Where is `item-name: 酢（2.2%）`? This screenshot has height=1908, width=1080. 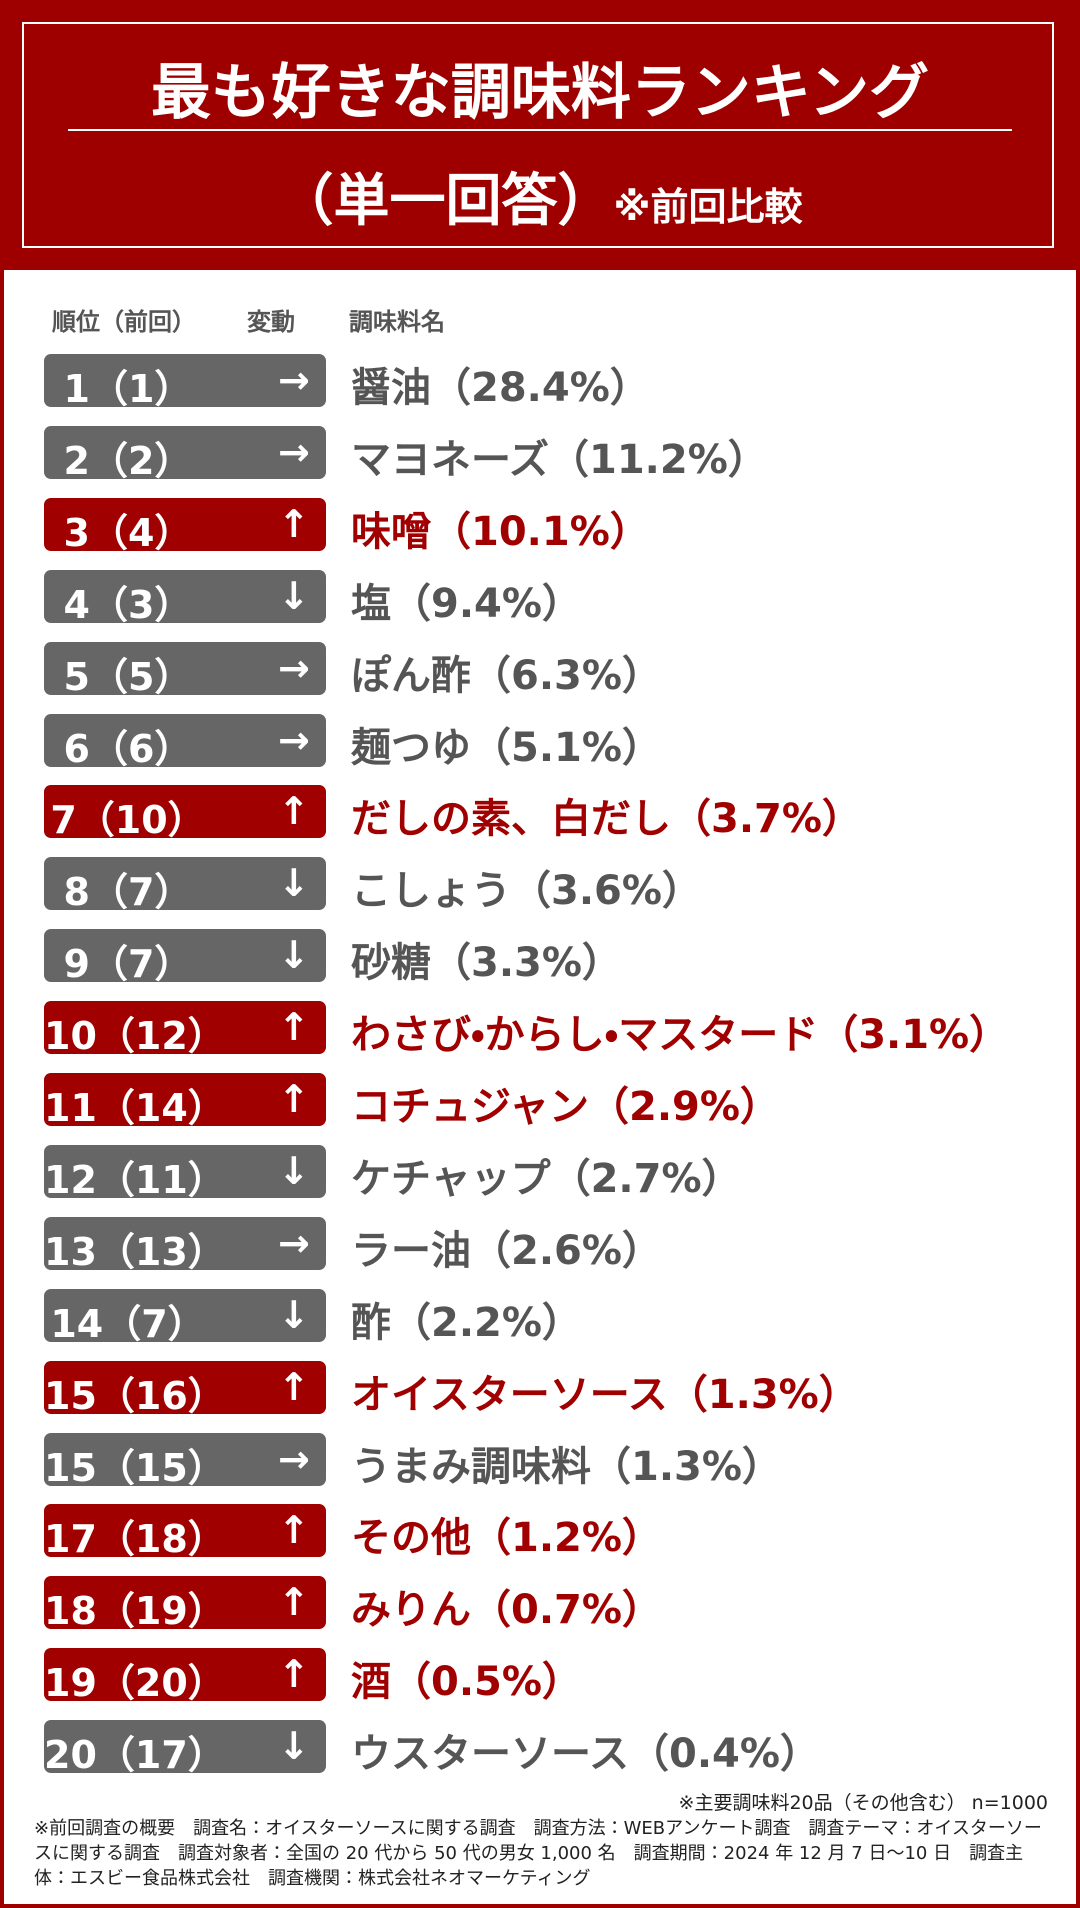
item-name: 酢（2.2%） is located at coordinates (466, 1322).